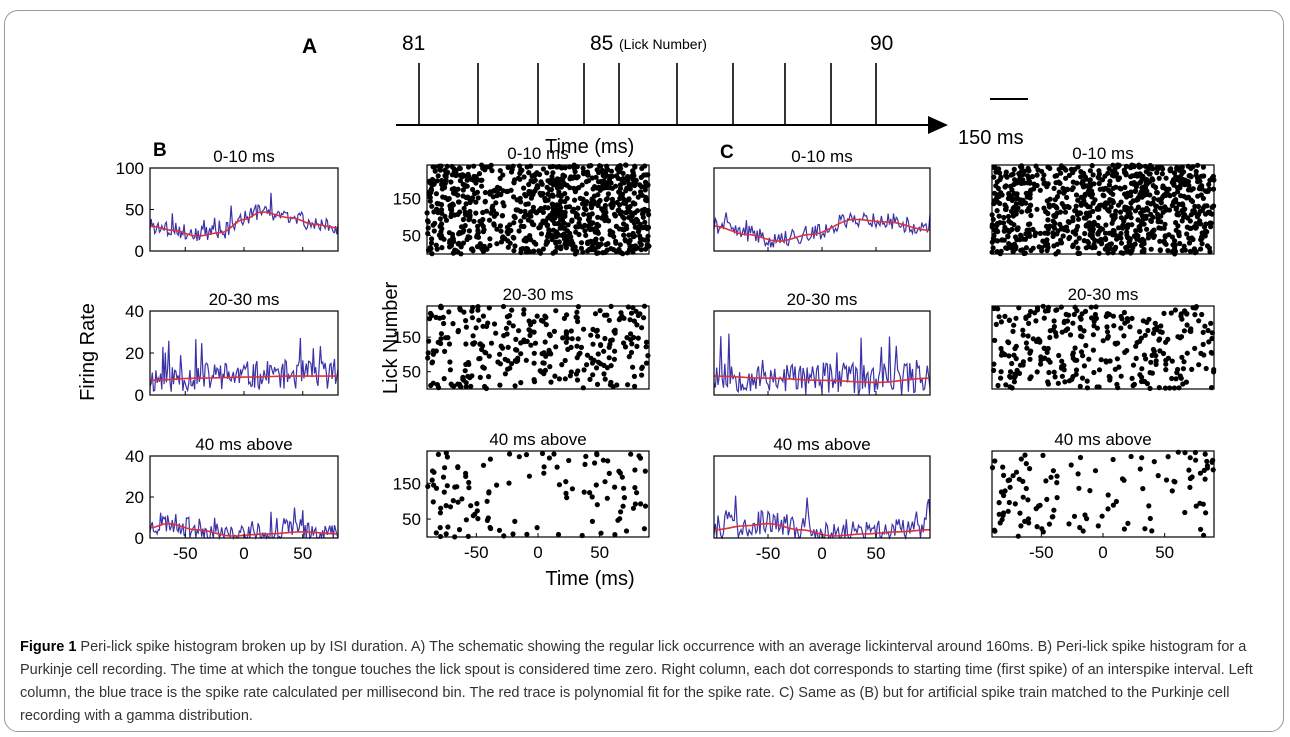  What do you see at coordinates (232, 499) in the screenshot?
I see `plot-b-line-2: 40 ms above 0 20 40 -50 0 50` at bounding box center [232, 499].